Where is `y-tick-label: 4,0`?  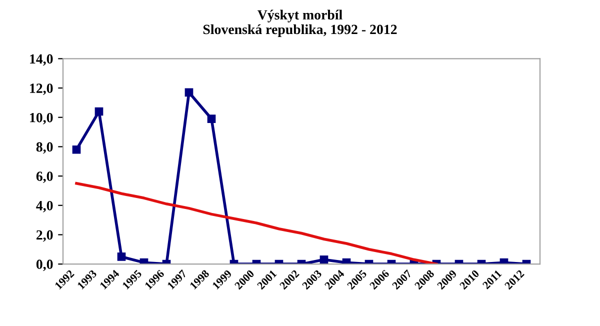 y-tick-label: 4,0 is located at coordinates (44, 206).